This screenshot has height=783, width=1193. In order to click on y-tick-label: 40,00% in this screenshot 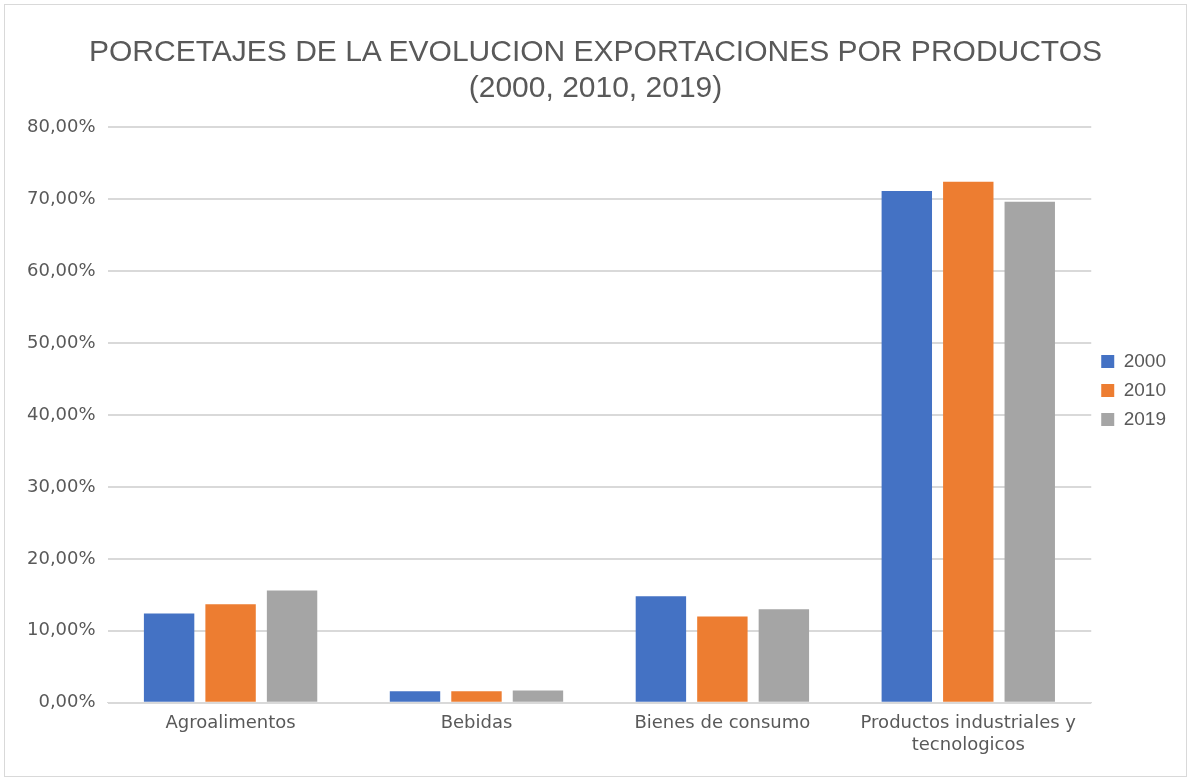, I will do `click(61, 413)`.